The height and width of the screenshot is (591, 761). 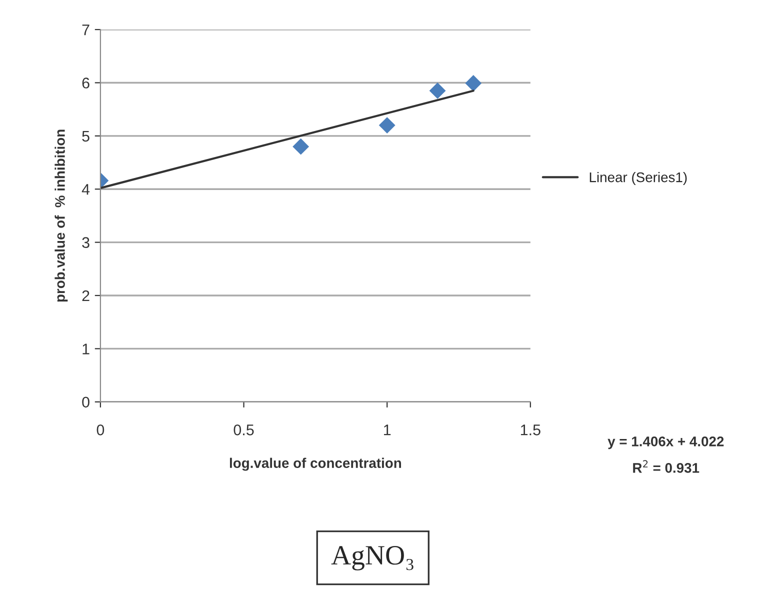 I want to click on y-tick-label: 4, so click(x=86, y=189).